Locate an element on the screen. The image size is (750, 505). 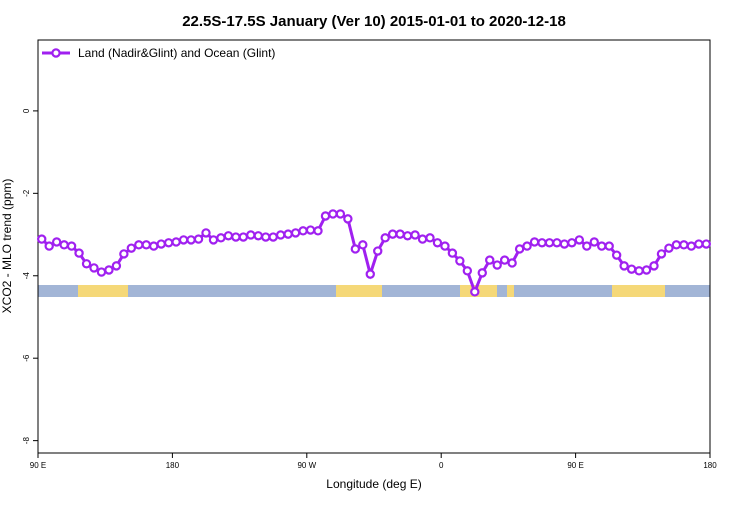
x-axis-label: Longitude (deg E) is located at coordinates (373, 484).